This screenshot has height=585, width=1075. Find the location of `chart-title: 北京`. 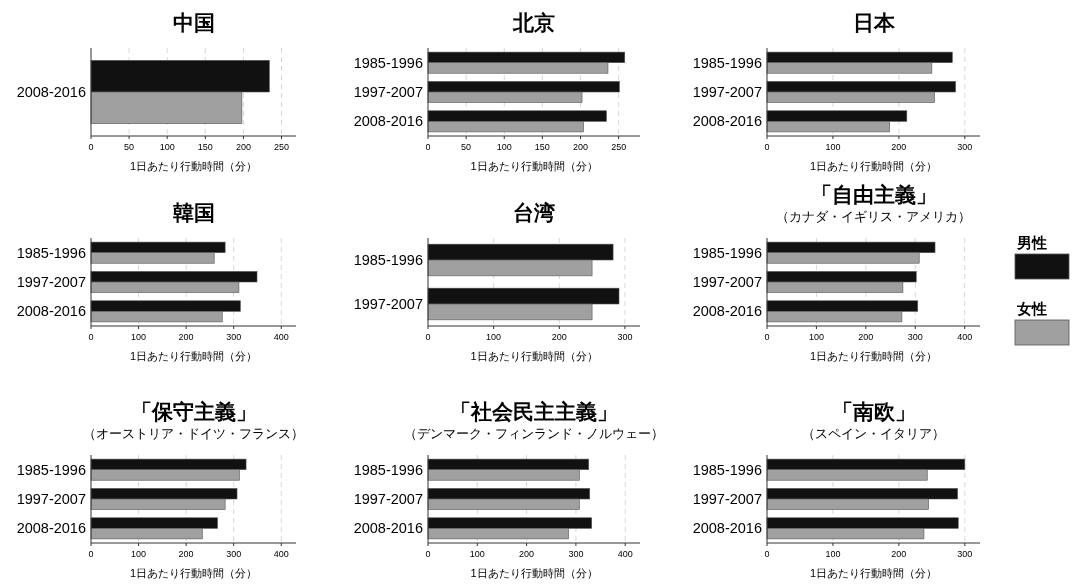

chart-title: 北京 is located at coordinates (533, 22).